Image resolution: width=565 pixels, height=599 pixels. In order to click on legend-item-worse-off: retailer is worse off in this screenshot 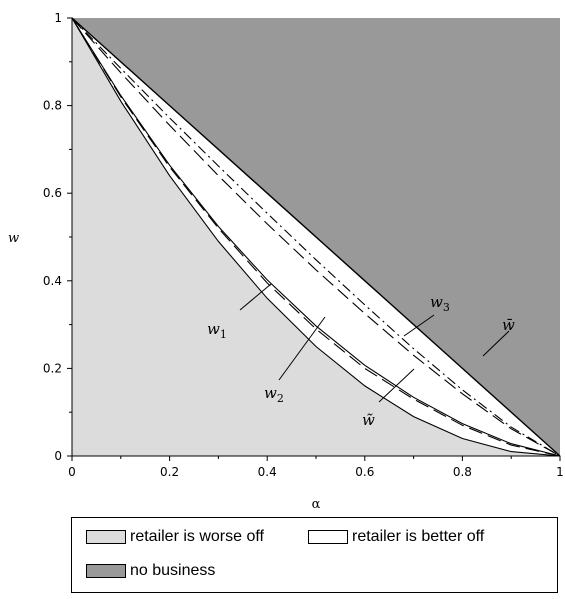, I will do `click(175, 537)`.